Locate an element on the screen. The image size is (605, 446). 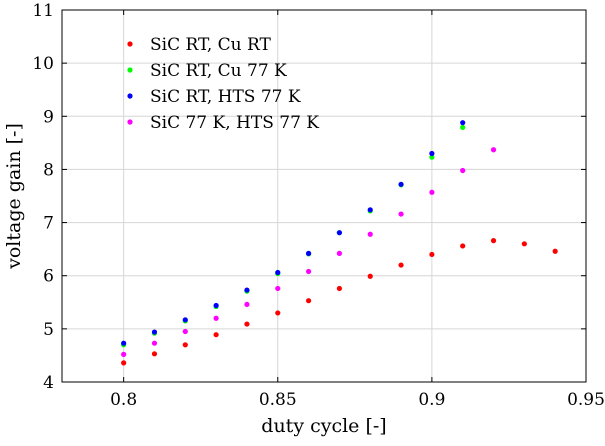
legend-label: SiC RT, Cu RT is located at coordinates (211, 45).